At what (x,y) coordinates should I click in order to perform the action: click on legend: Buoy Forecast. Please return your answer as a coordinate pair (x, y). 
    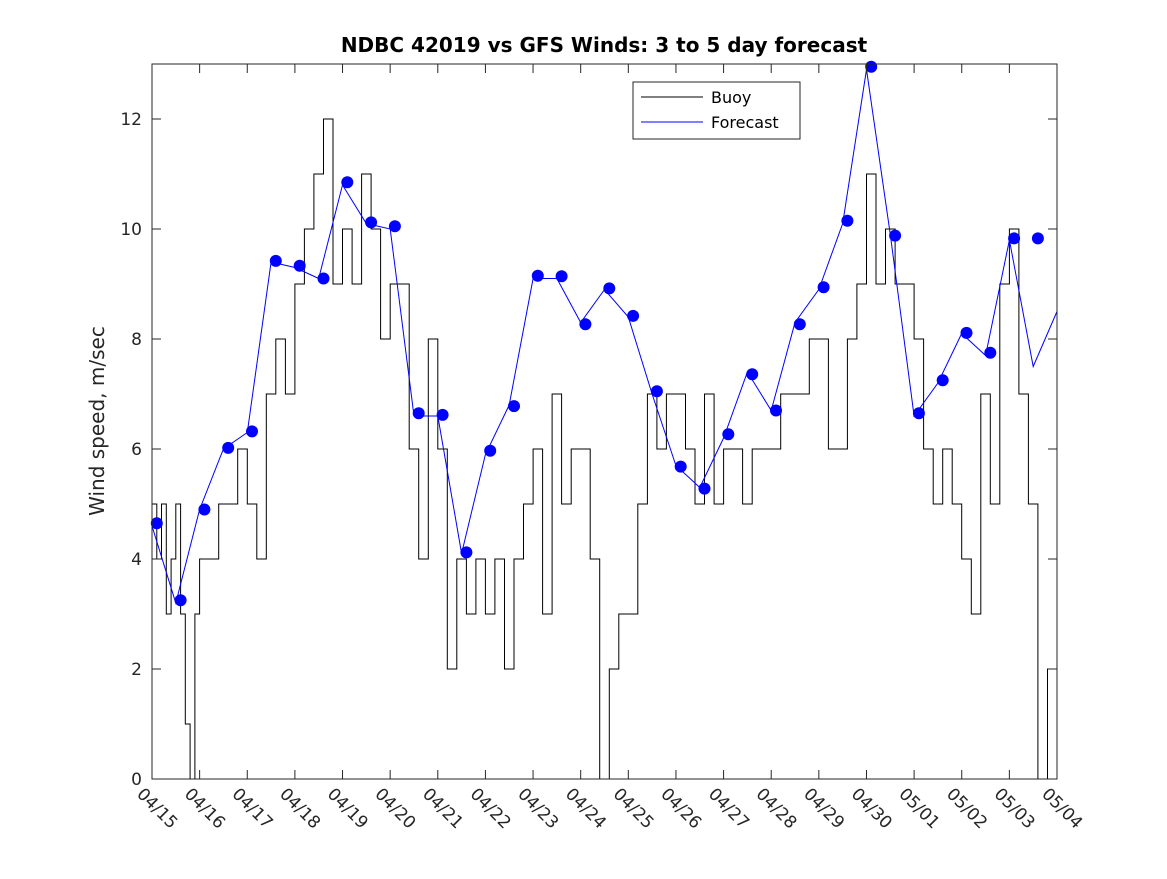
    Looking at the image, I should click on (716, 110).